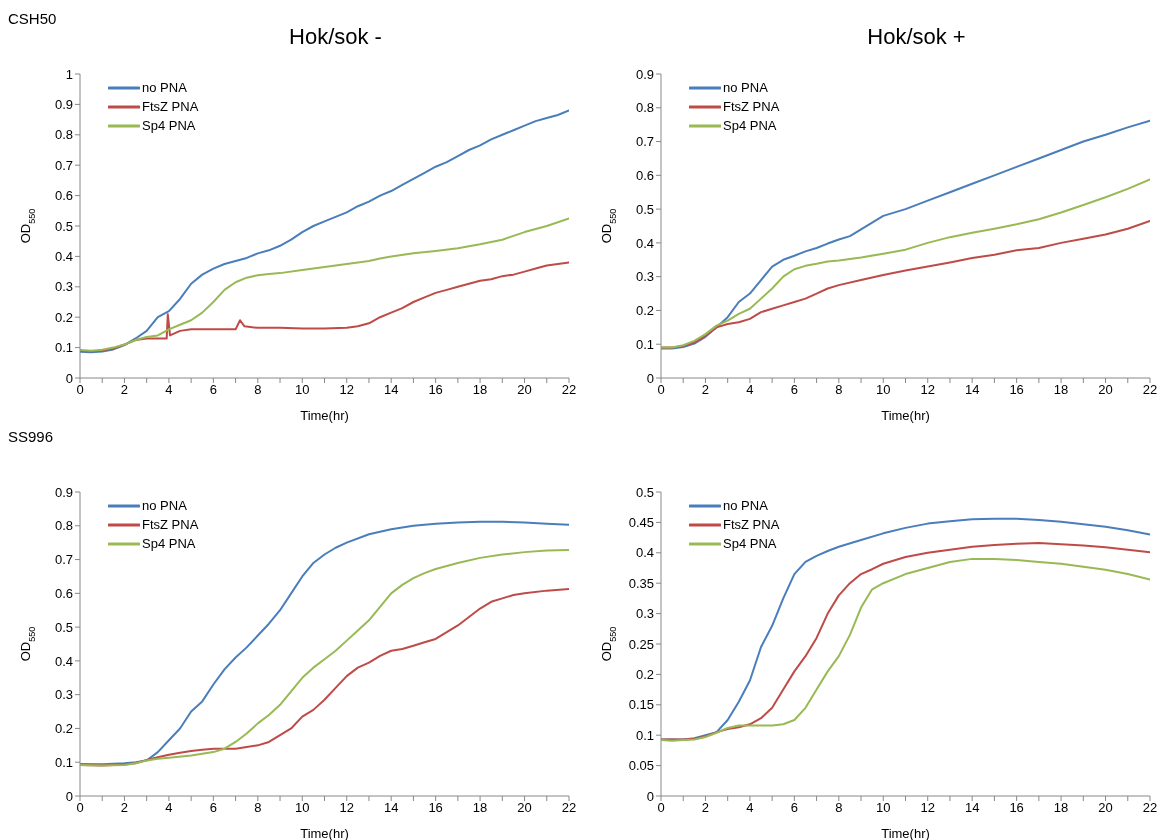 This screenshot has width=1165, height=840. Describe the element at coordinates (641, 583) in the screenshot. I see `y-tick-label: 0.35` at that location.